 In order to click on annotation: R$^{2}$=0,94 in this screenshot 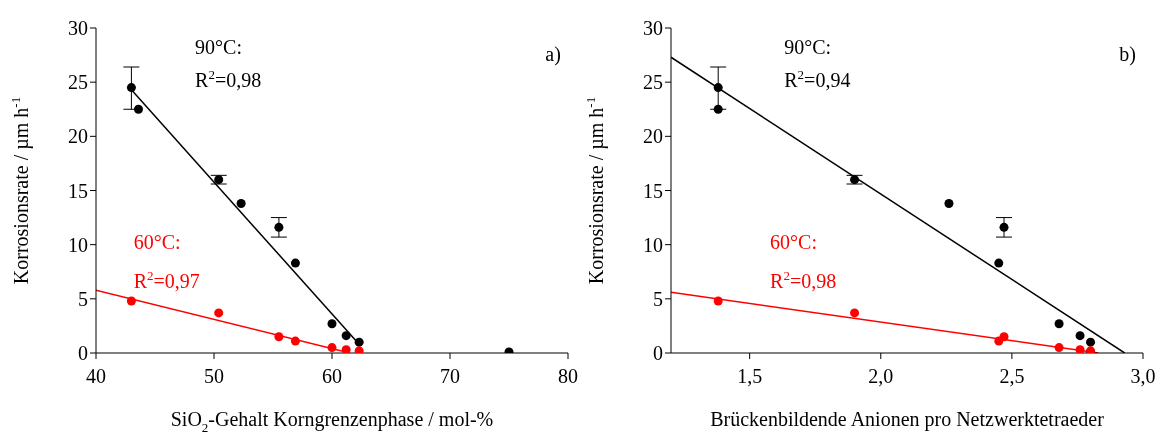, I will do `click(817, 78)`.